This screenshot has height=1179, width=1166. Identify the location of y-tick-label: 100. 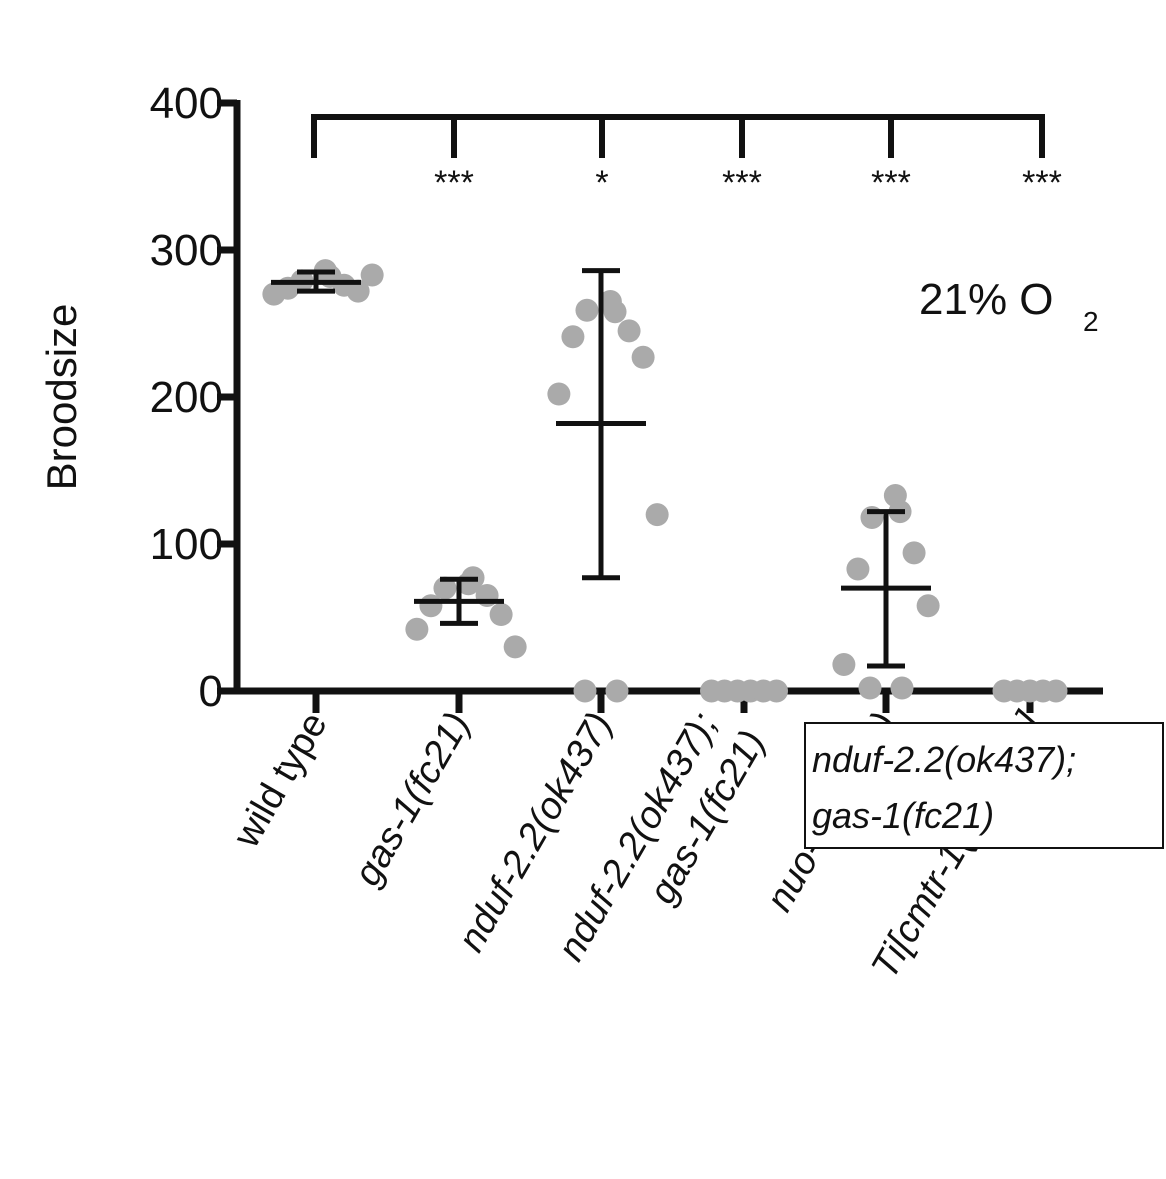
(186, 544).